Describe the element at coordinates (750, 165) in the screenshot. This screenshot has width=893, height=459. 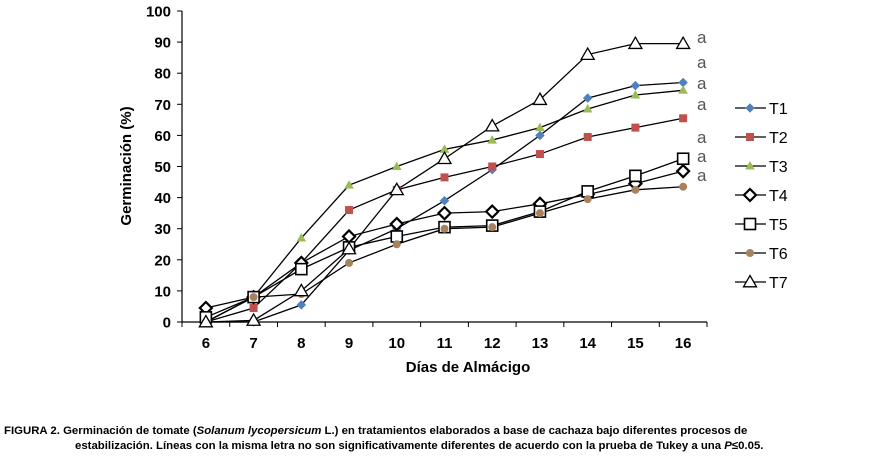
I see `legend-marker-t3` at that location.